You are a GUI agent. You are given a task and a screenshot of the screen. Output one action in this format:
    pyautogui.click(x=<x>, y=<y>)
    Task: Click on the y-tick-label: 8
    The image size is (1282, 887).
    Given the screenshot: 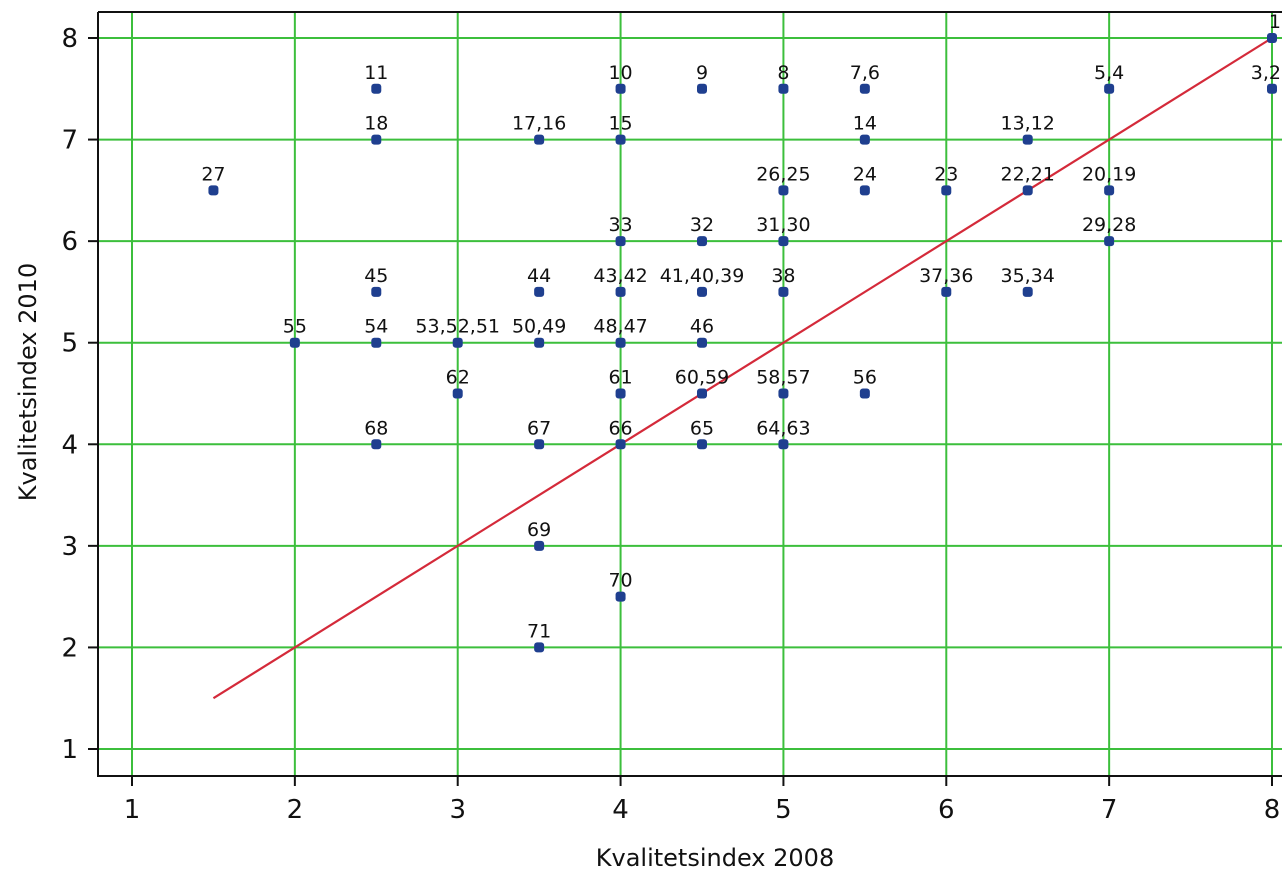 What is the action you would take?
    pyautogui.click(x=69, y=39)
    